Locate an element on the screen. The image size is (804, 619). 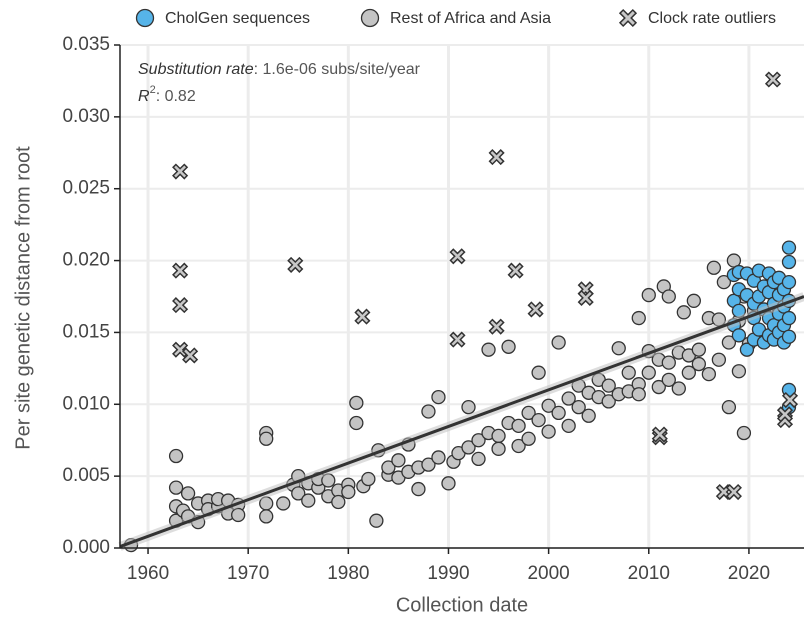
legend-label: CholGen sequences is located at coordinates (237, 18).